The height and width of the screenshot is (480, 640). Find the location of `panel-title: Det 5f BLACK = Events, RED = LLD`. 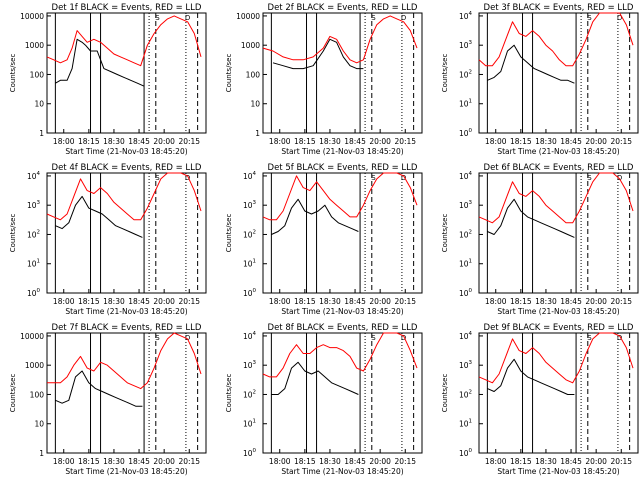

panel-title: Det 5f BLACK = Events, RED = LLD is located at coordinates (343, 168).